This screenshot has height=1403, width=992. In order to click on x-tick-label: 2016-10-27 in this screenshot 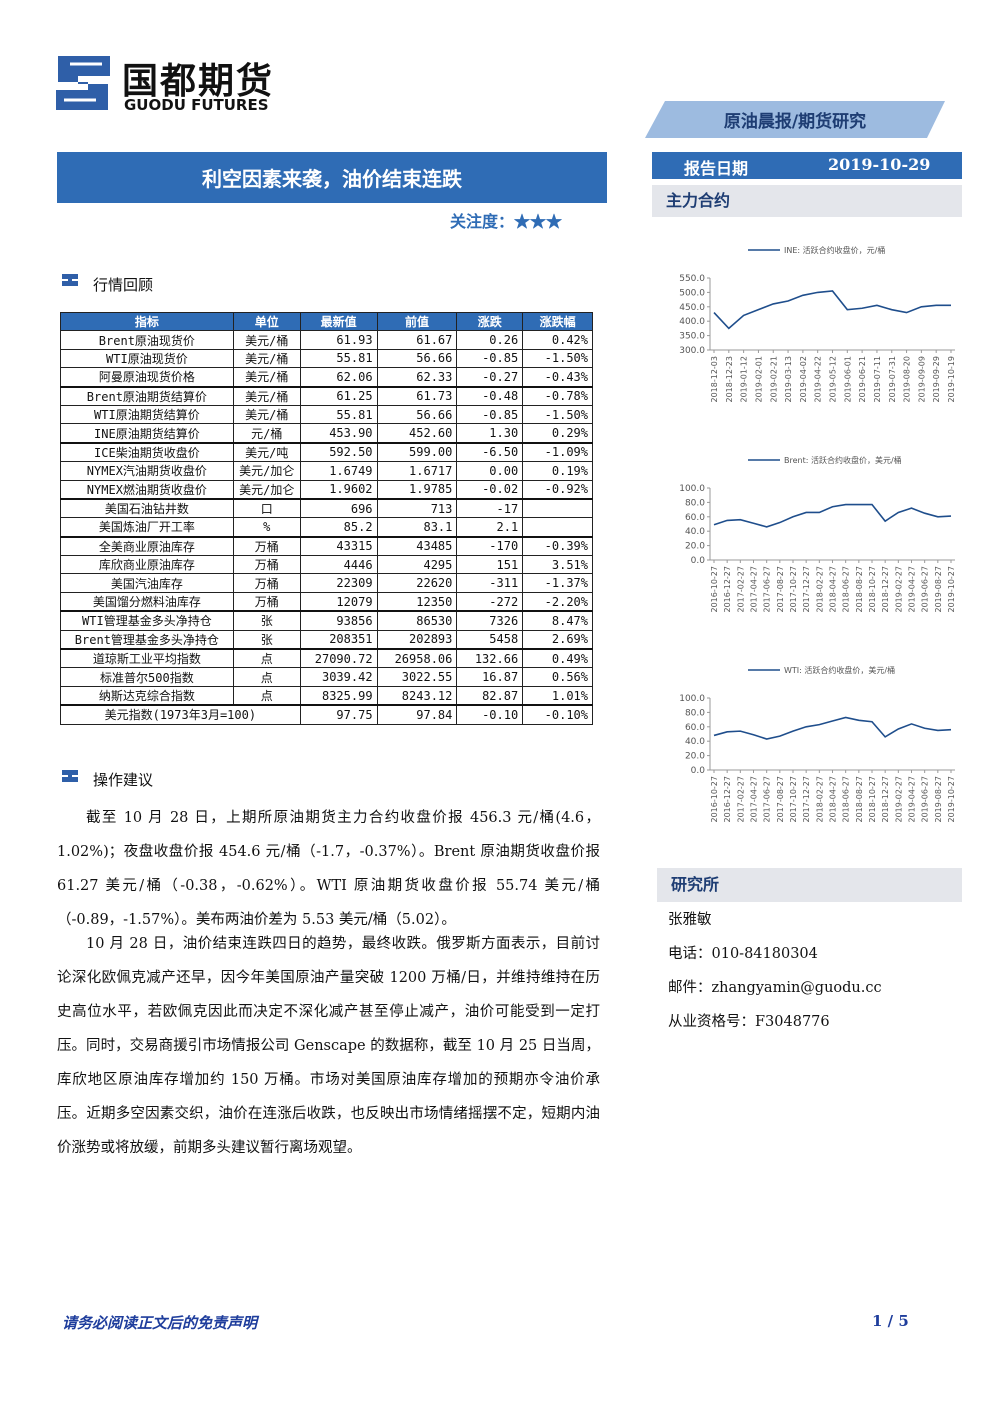, I will do `click(714, 799)`.